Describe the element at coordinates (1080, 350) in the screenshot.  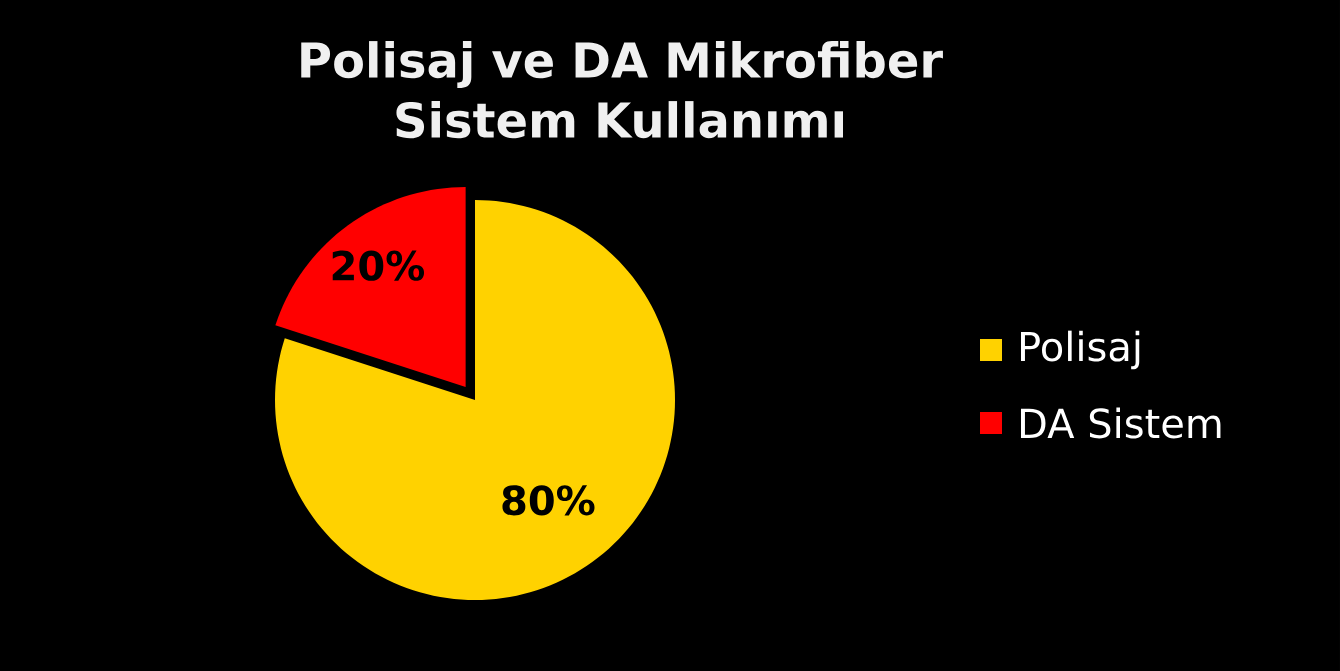
I see `legend-label: Polisaj` at that location.